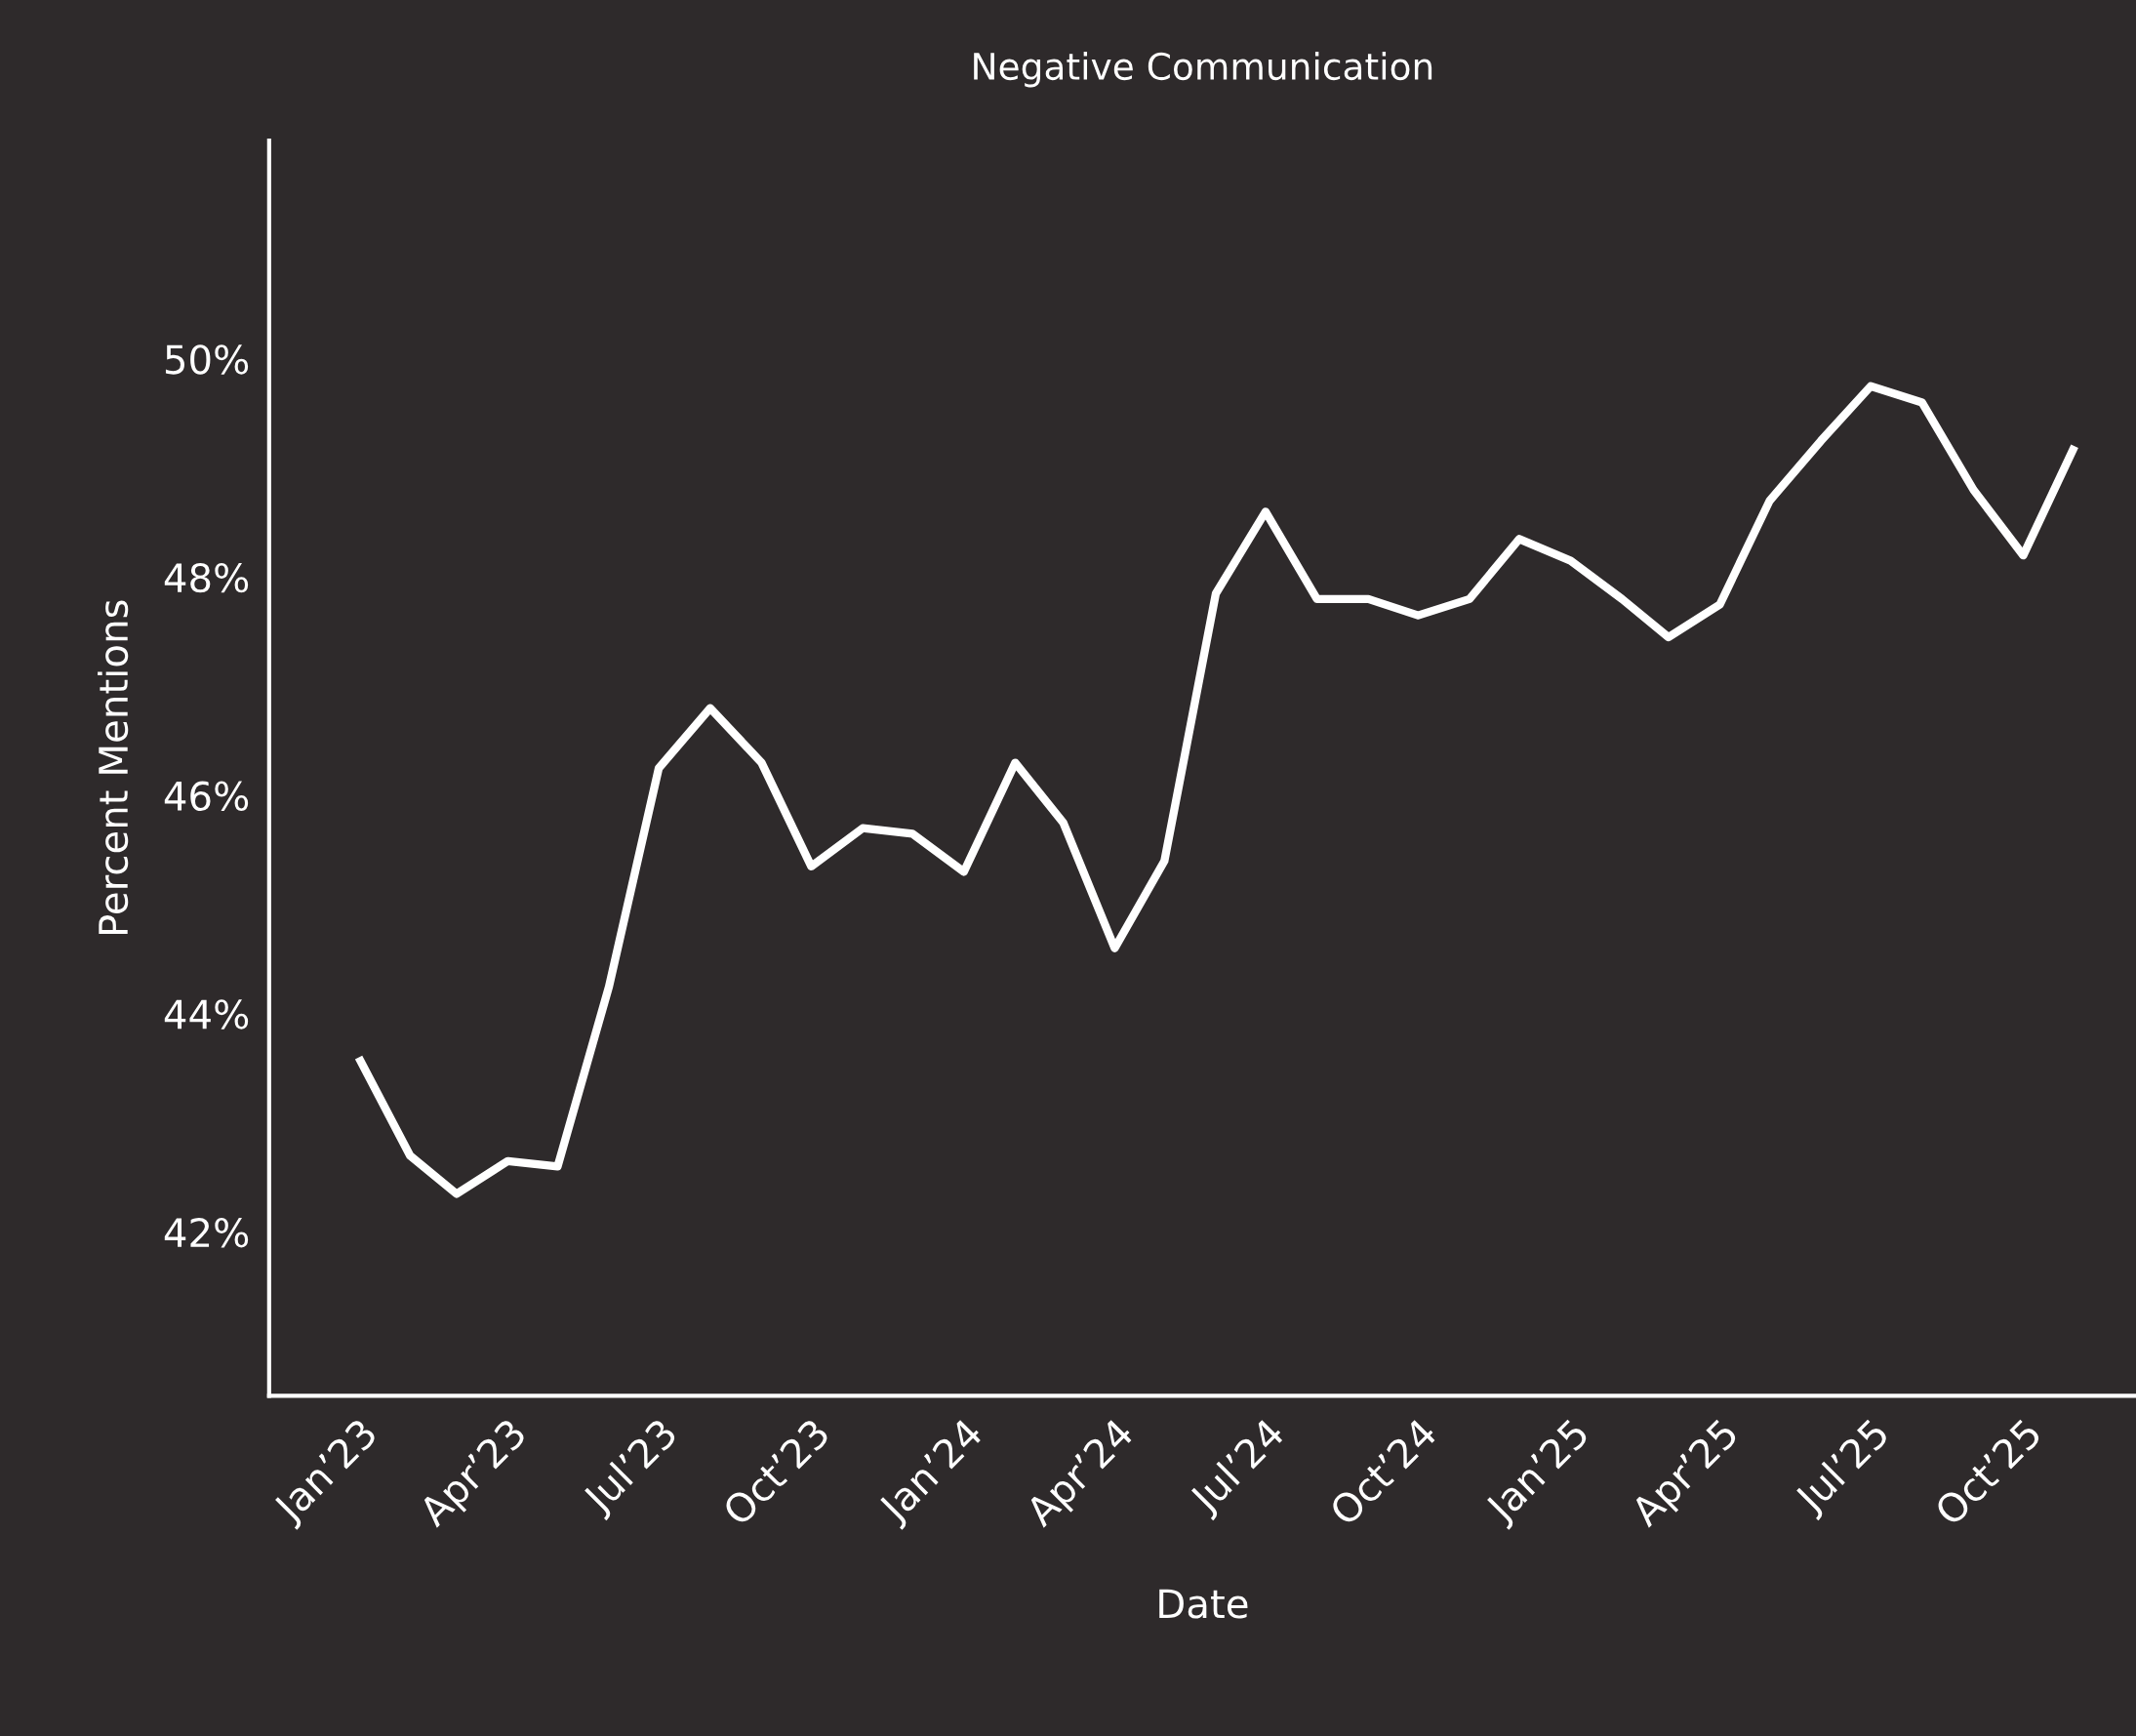 This screenshot has height=1736, width=2136. Describe the element at coordinates (206, 1232) in the screenshot. I see `y-tick-label: 42%` at that location.